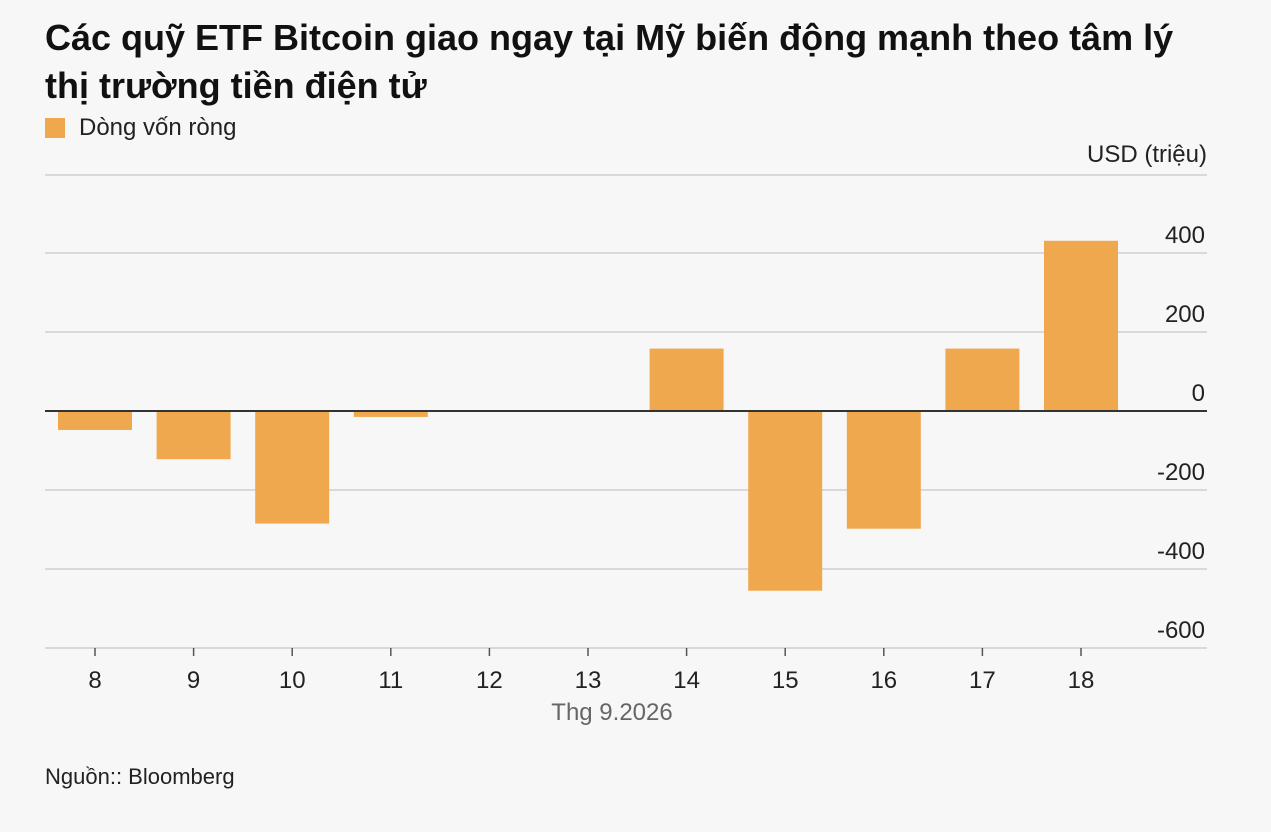 The image size is (1271, 832). What do you see at coordinates (140, 776) in the screenshot?
I see `source-note: Nguồn:: Bloomberg` at bounding box center [140, 776].